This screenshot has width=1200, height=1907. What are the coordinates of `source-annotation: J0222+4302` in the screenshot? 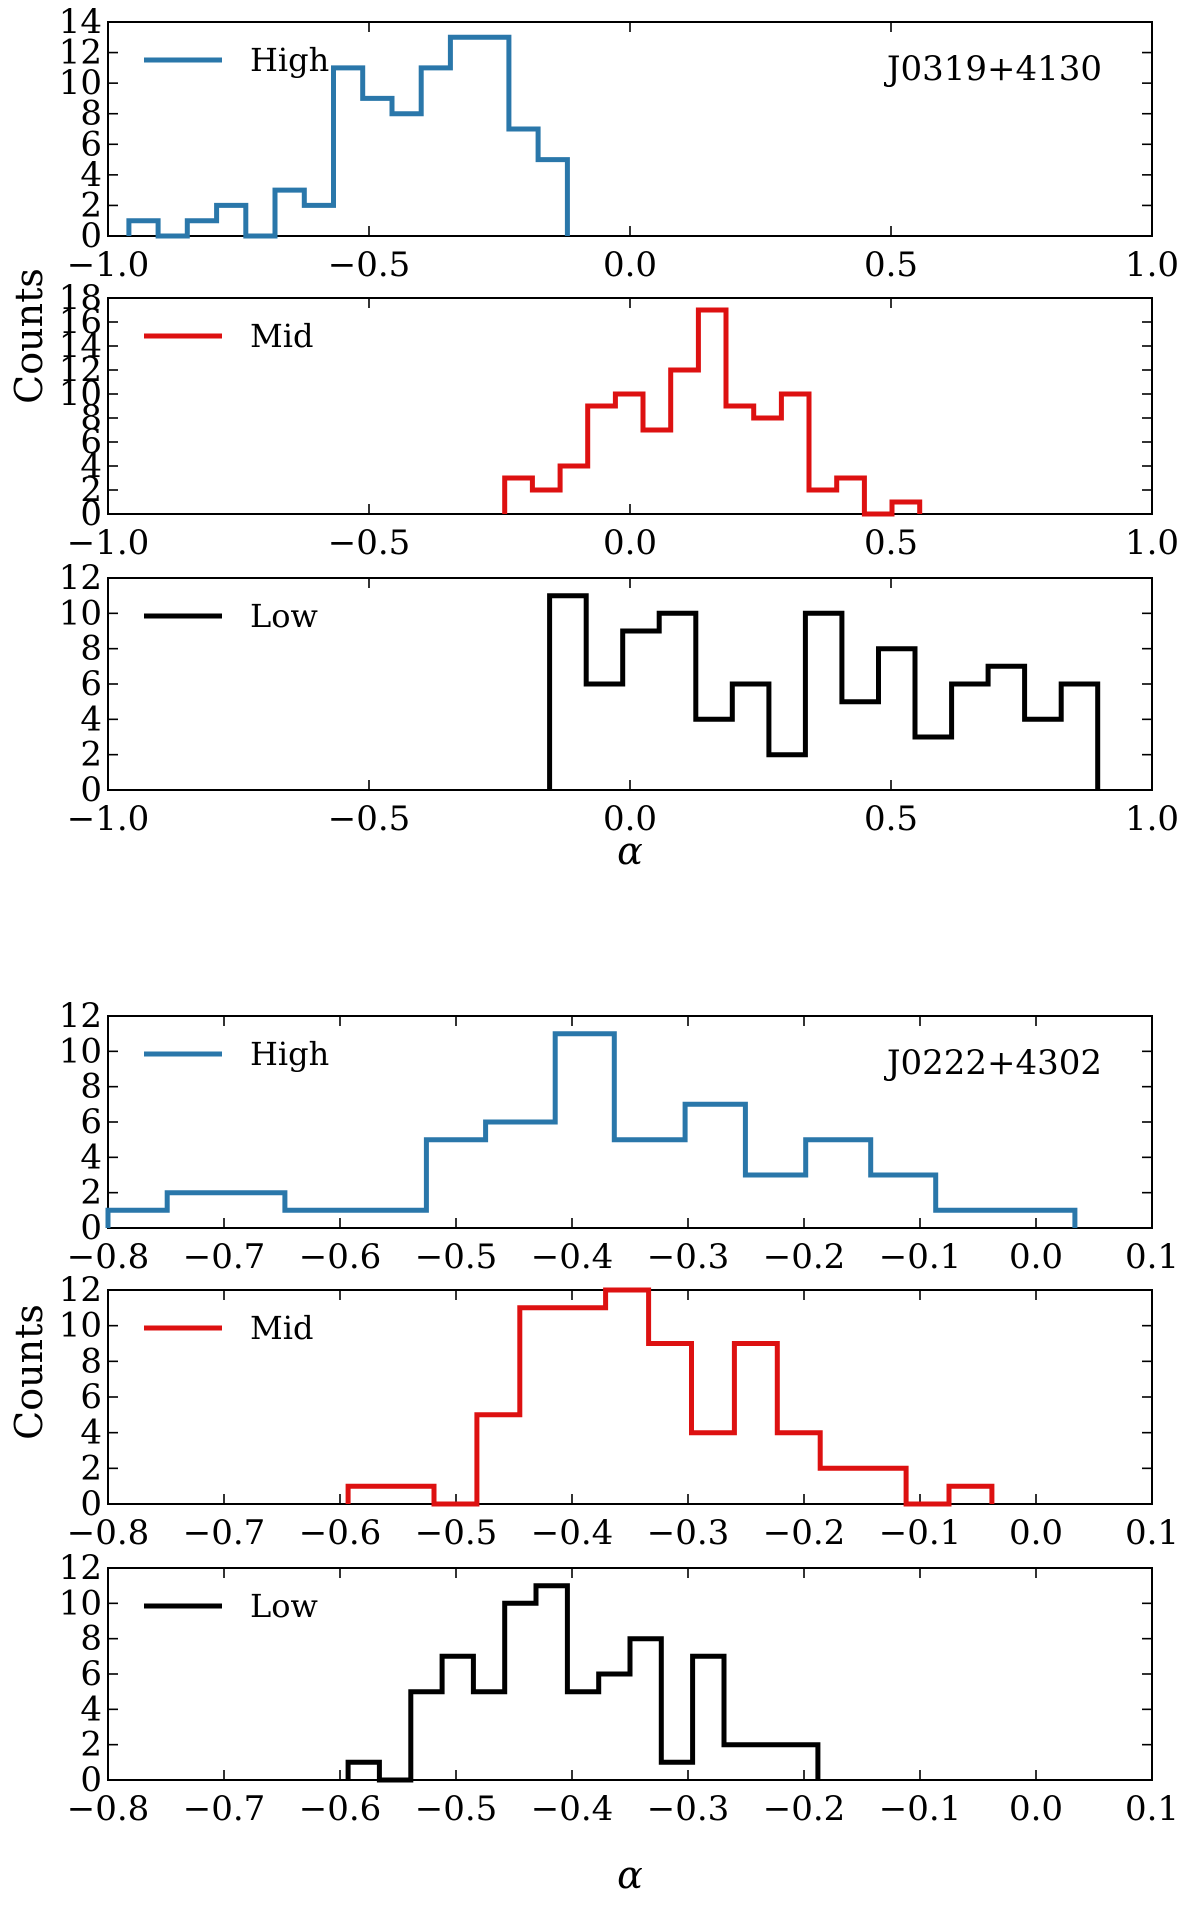 It's located at (993, 1063).